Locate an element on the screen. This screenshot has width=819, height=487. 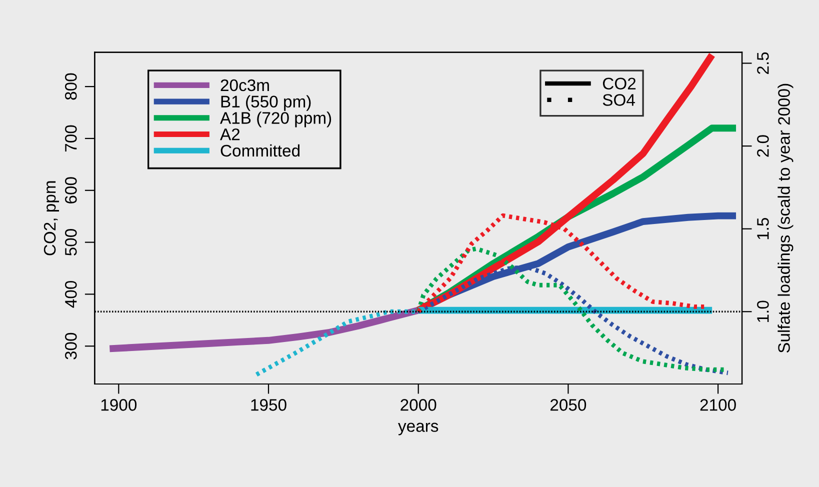
legend-label: A1B (720 ppm) is located at coordinates (276, 120).